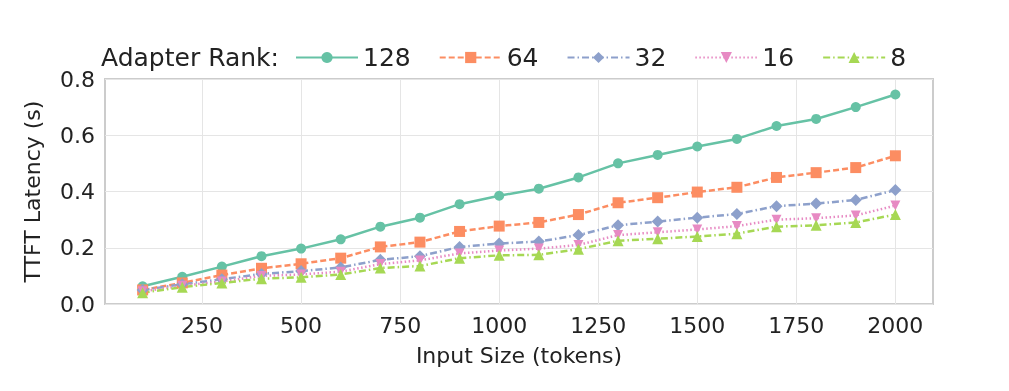 This screenshot has width=1009, height=391. I want to click on legend-label: 16, so click(778, 57).